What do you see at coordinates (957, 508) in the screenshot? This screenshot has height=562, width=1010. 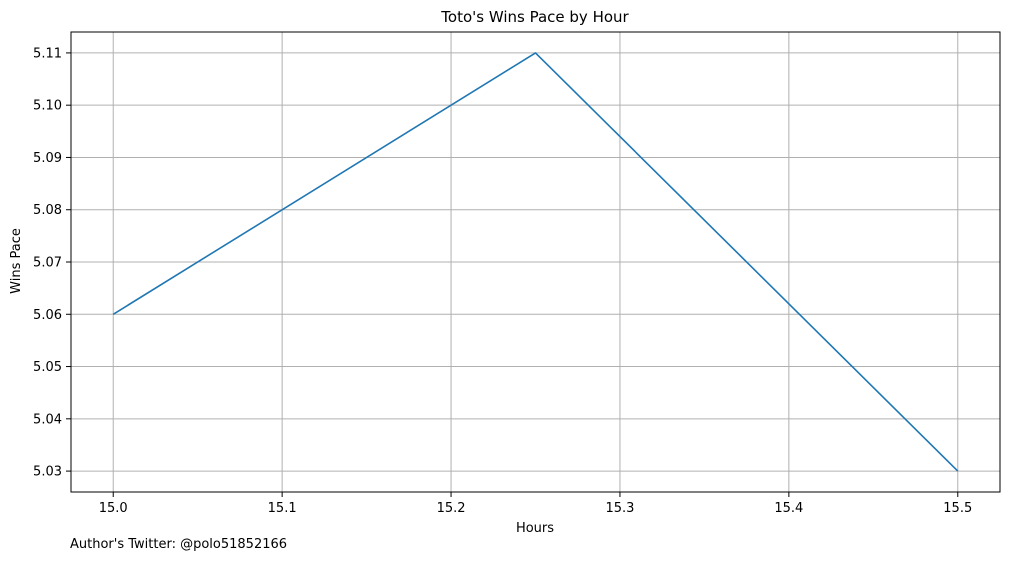 I see `x-tick-label: 15.5` at bounding box center [957, 508].